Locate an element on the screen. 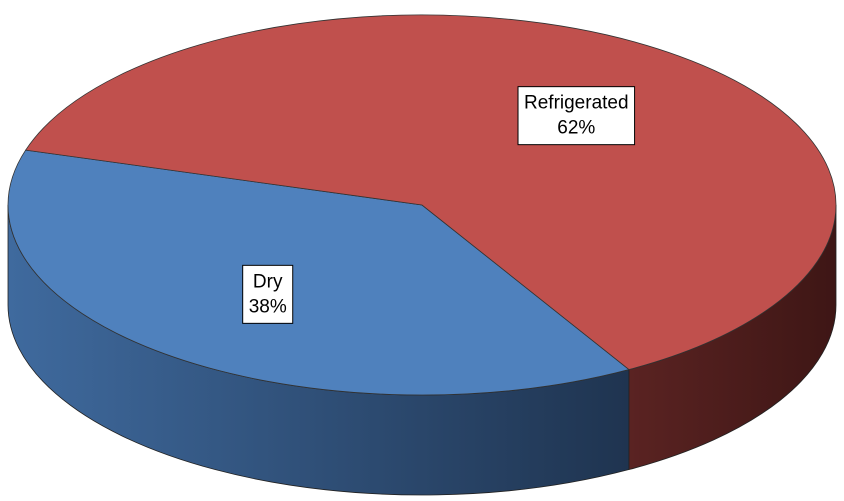 This screenshot has height=501, width=844. label-value: 62% is located at coordinates (576, 128).